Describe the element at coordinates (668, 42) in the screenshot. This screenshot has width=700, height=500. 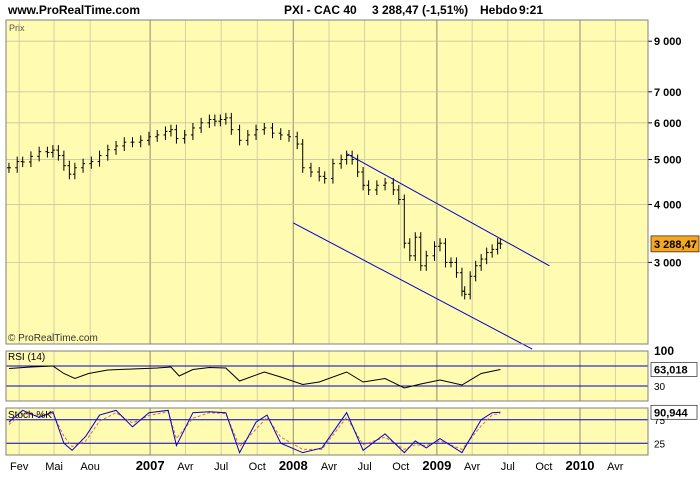
I see `price-y-tick-label: 9 000` at that location.